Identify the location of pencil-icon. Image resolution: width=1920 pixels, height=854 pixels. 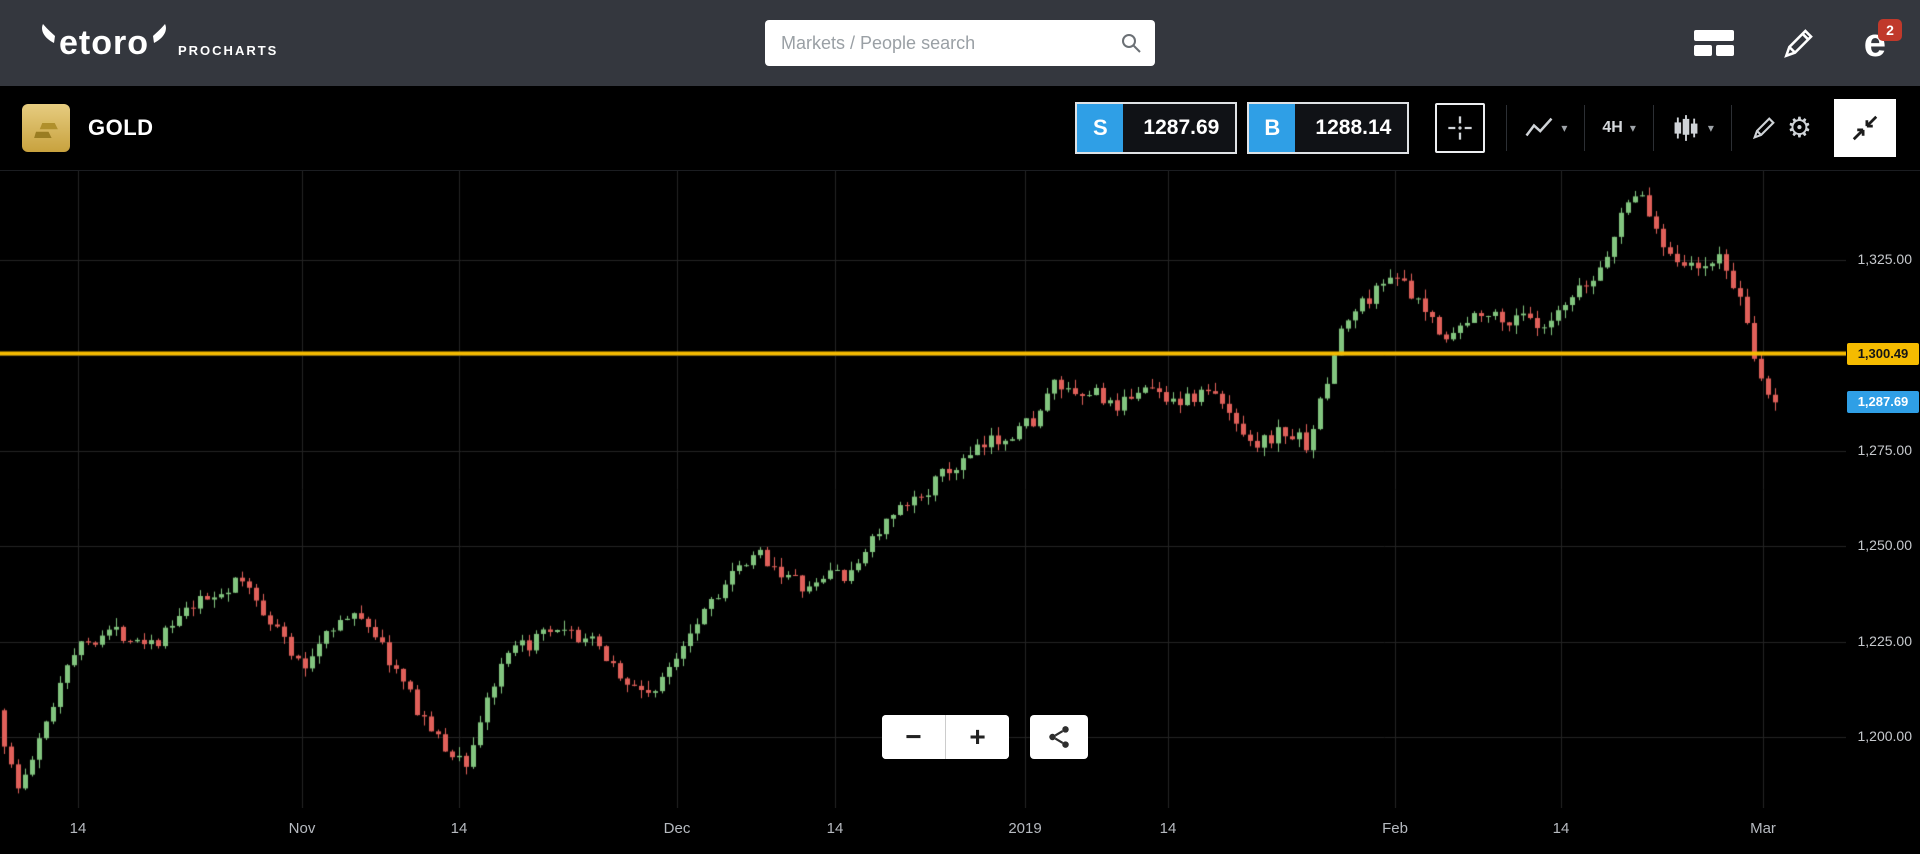
(1798, 43).